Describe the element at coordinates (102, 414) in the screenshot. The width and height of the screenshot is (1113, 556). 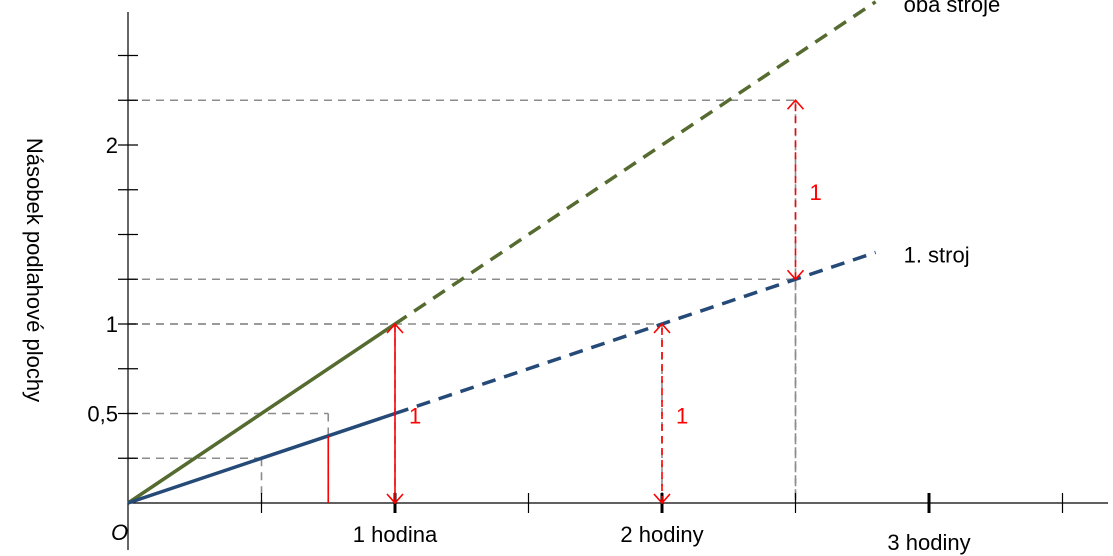
I see `y-tick-label: 0,5` at that location.